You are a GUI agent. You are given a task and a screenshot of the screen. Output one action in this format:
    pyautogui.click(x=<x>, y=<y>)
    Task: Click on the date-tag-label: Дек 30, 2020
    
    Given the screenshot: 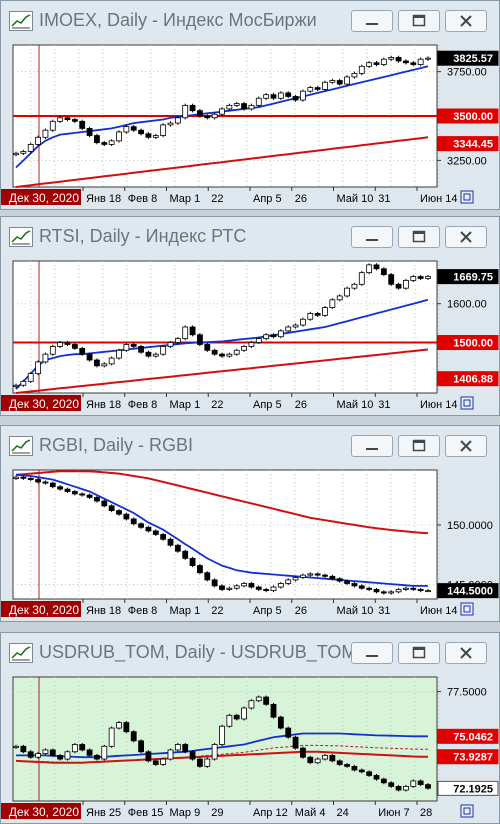 What is the action you would take?
    pyautogui.click(x=44, y=404)
    